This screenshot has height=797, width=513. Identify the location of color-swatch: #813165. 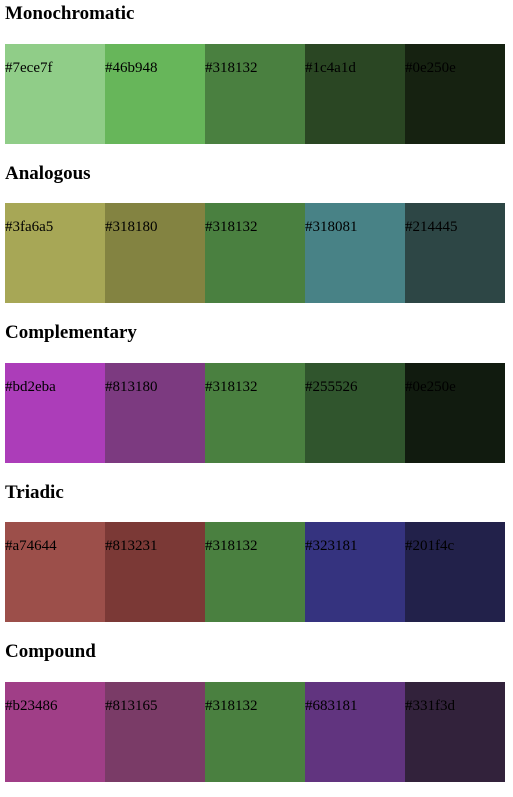
(155, 732).